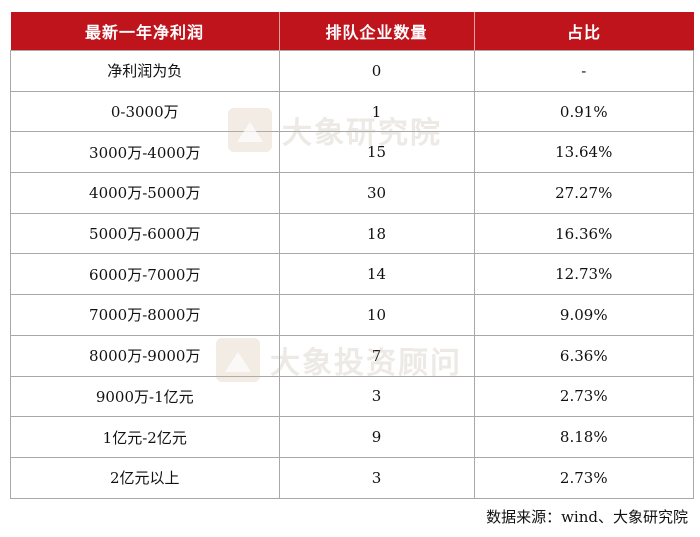 This screenshot has height=537, width=700. I want to click on cell-share: 12.73%, so click(583, 274).